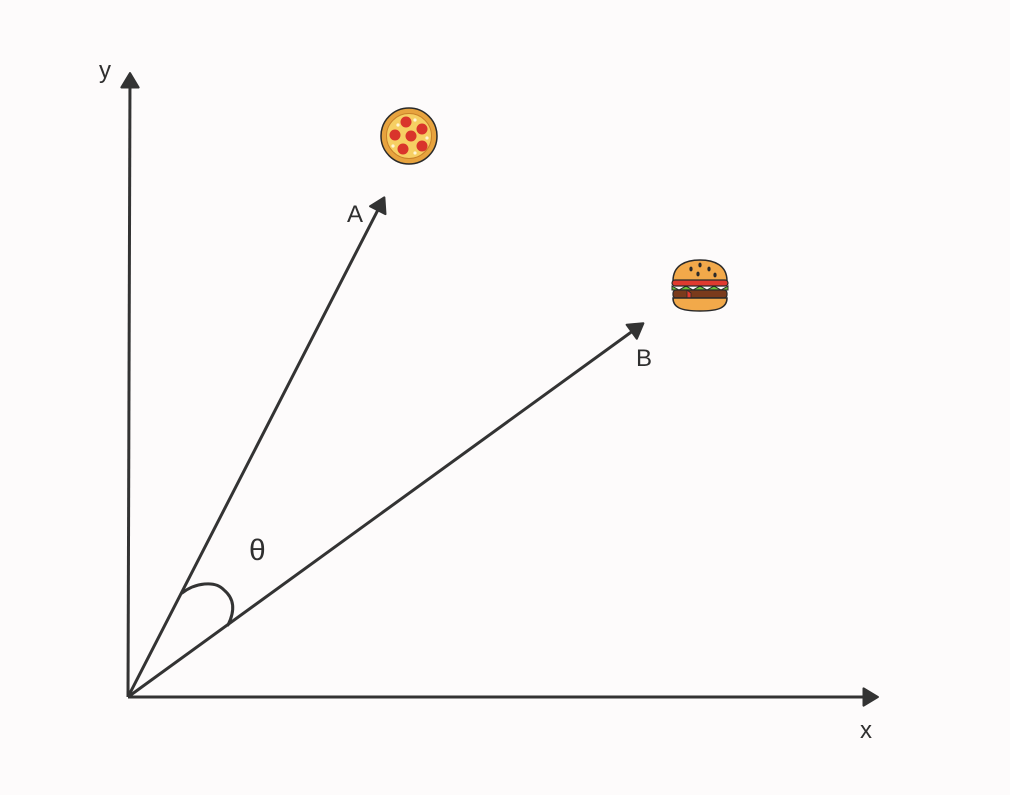 The height and width of the screenshot is (795, 1010). Describe the element at coordinates (207, 604) in the screenshot. I see `angle-arc` at that location.